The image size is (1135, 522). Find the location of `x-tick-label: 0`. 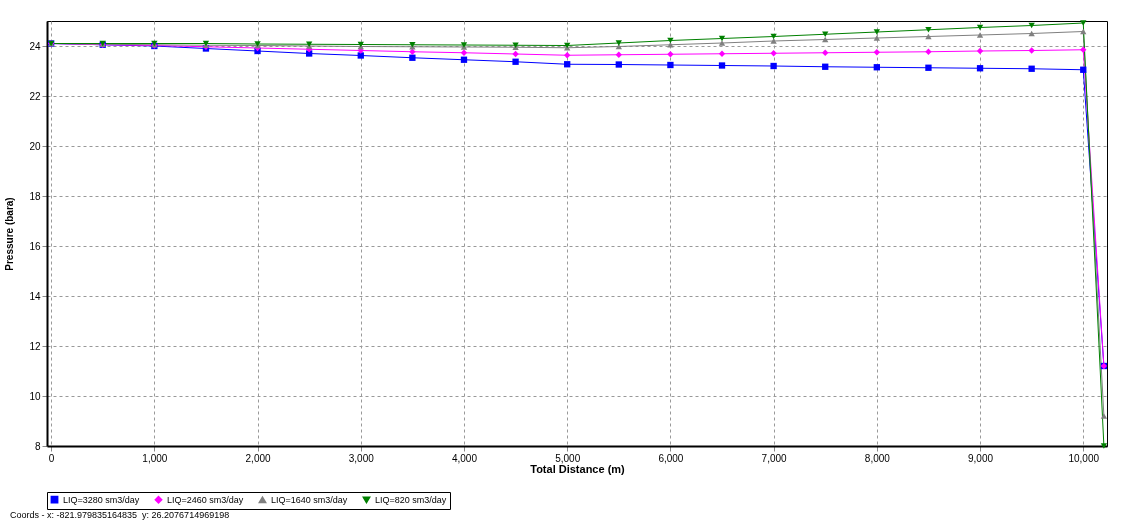

x-tick-label: 0 is located at coordinates (51, 458).